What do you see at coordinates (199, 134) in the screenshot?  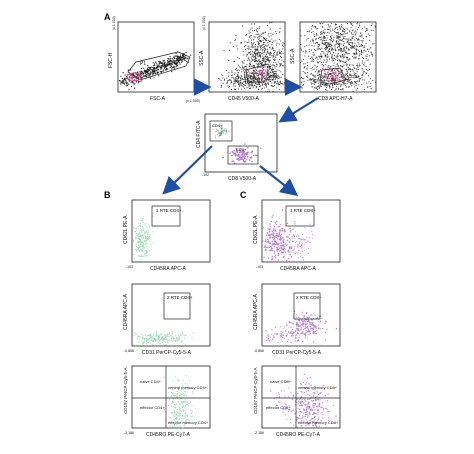 I see `ylabel-cd4cd8: CD4 FITC-A` at bounding box center [199, 134].